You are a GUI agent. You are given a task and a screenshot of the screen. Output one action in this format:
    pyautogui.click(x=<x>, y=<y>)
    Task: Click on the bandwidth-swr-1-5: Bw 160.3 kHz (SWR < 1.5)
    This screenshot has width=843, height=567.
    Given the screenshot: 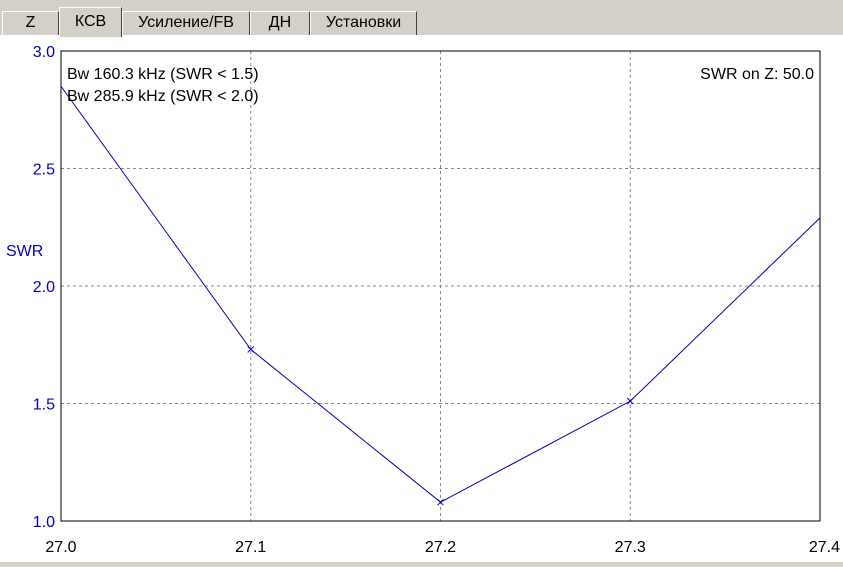 What is the action you would take?
    pyautogui.click(x=163, y=74)
    